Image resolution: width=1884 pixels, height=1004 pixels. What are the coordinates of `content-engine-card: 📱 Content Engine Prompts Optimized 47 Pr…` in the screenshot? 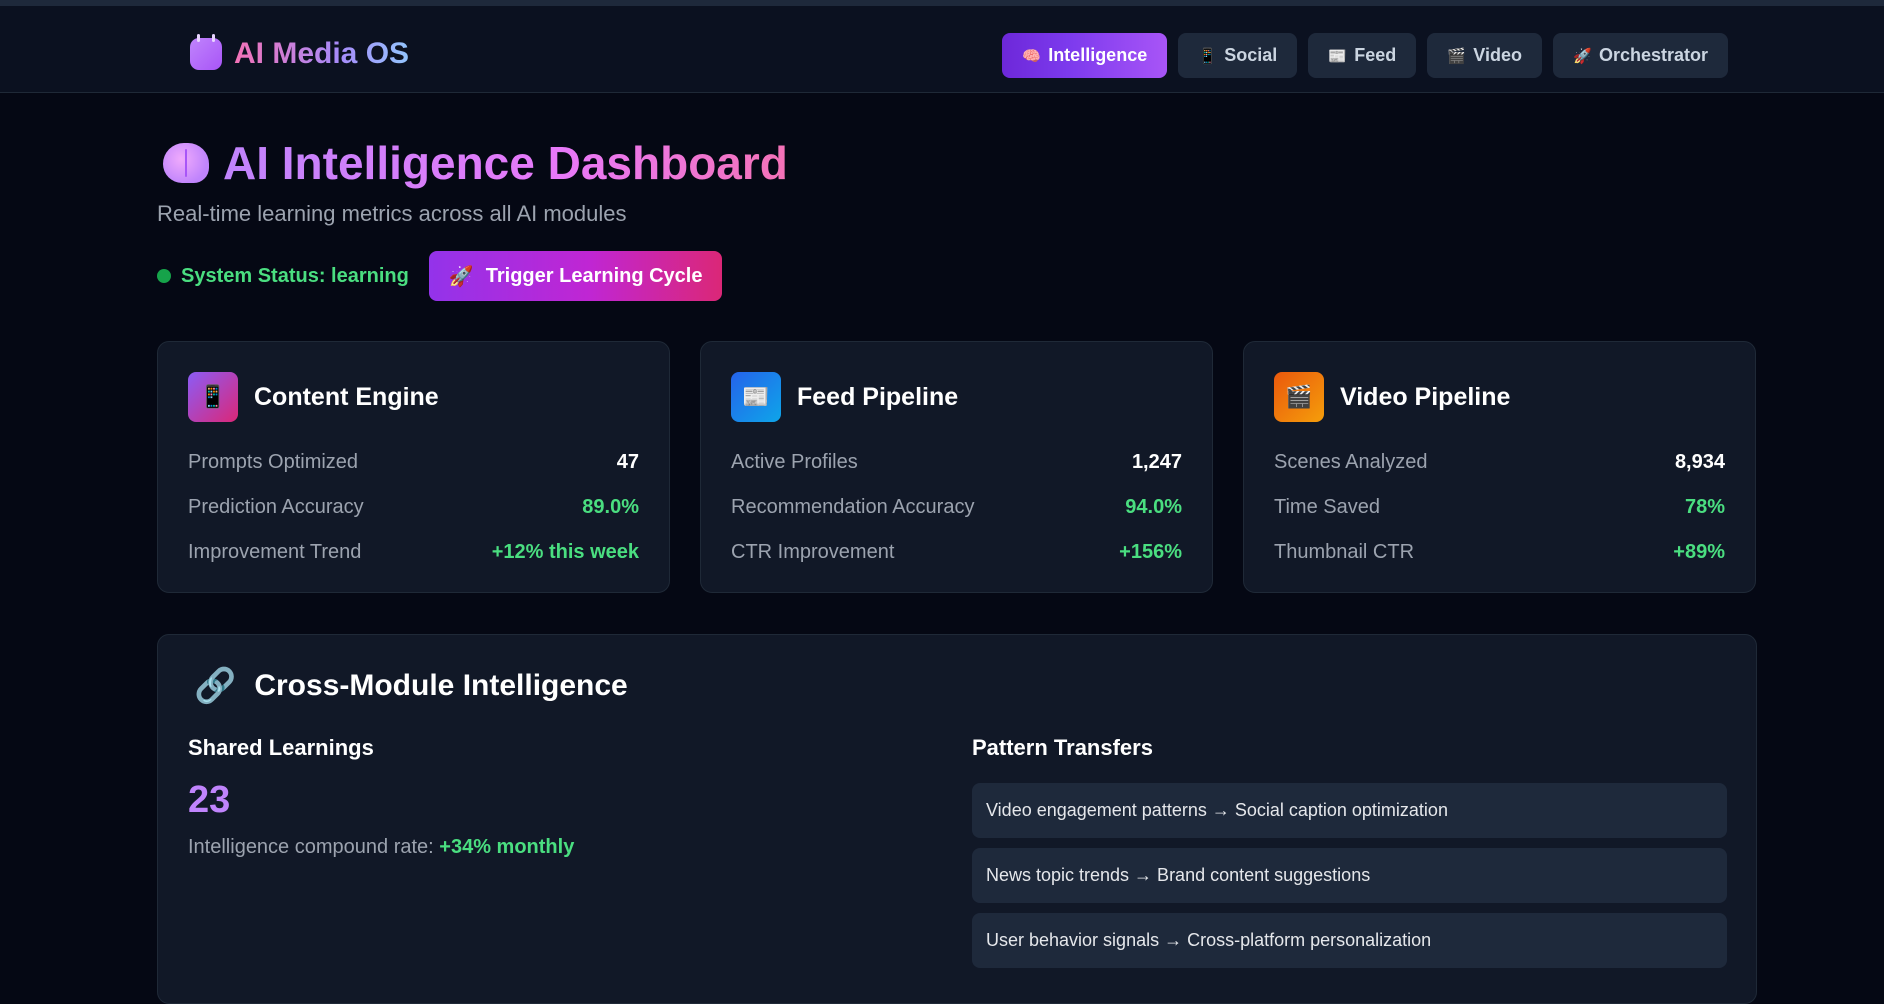 It's located at (413, 467).